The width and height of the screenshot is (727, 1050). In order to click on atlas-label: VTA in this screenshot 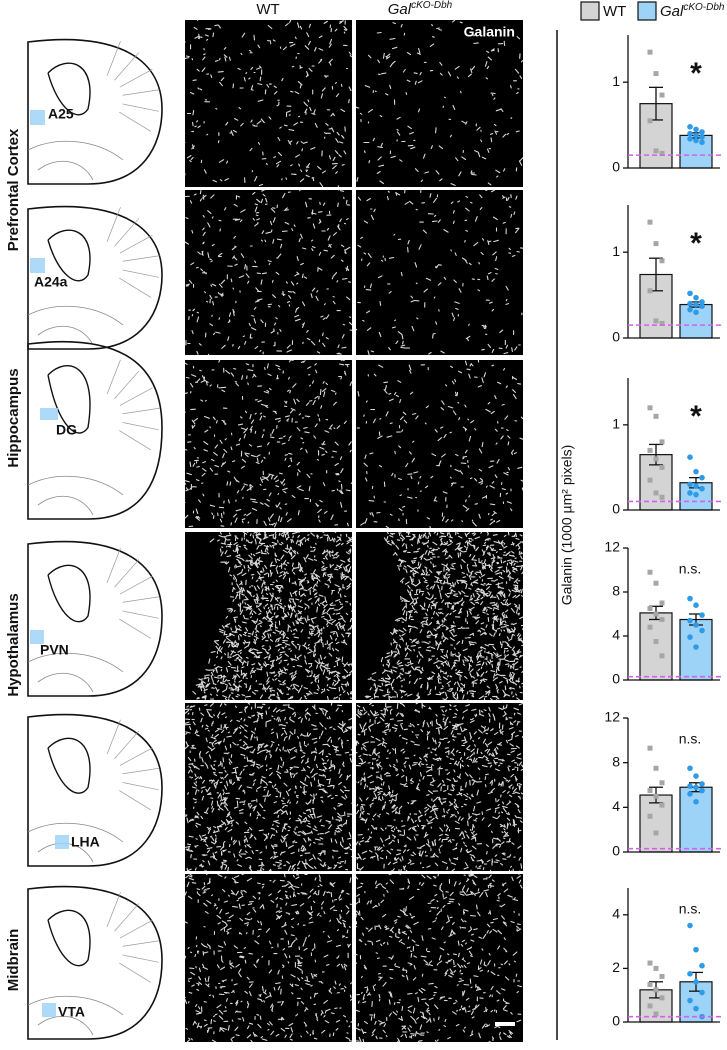, I will do `click(71, 1012)`.